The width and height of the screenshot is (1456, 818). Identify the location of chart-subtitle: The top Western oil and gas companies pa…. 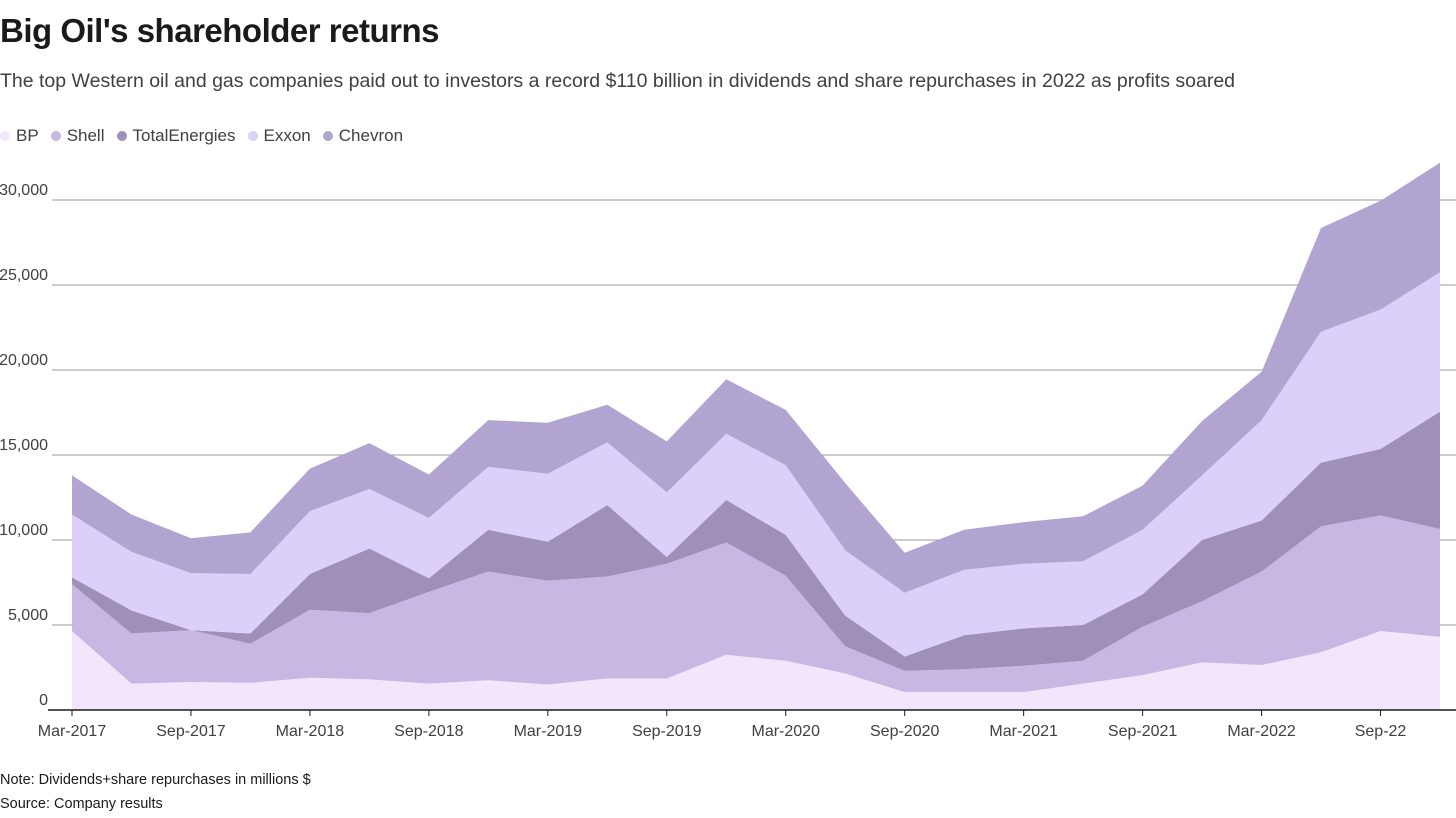
(618, 81).